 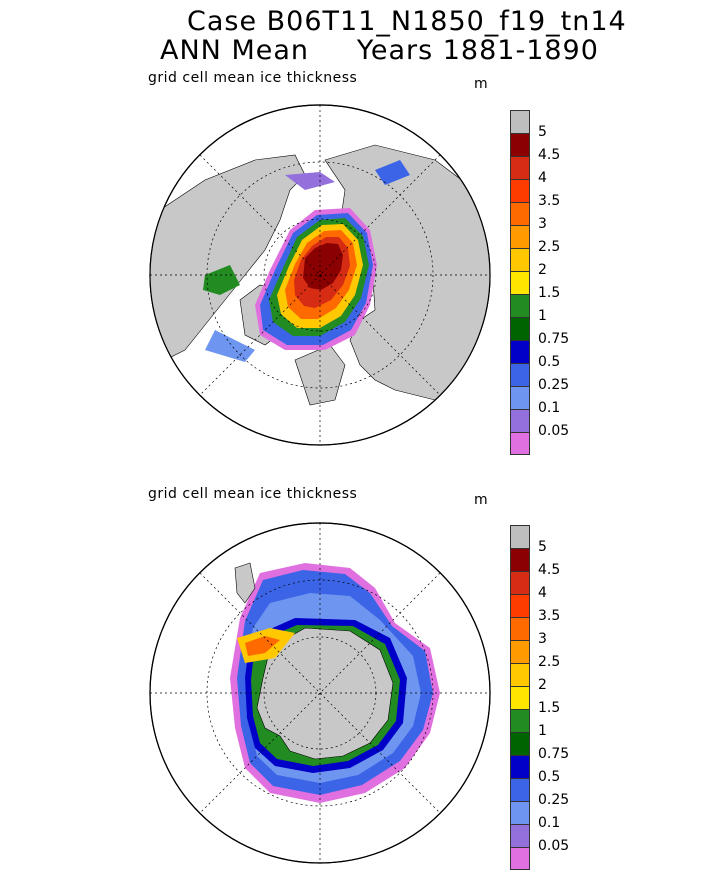 I want to click on title-line-1: Case B06T11_N1850_f19_tn14, so click(x=407, y=21).